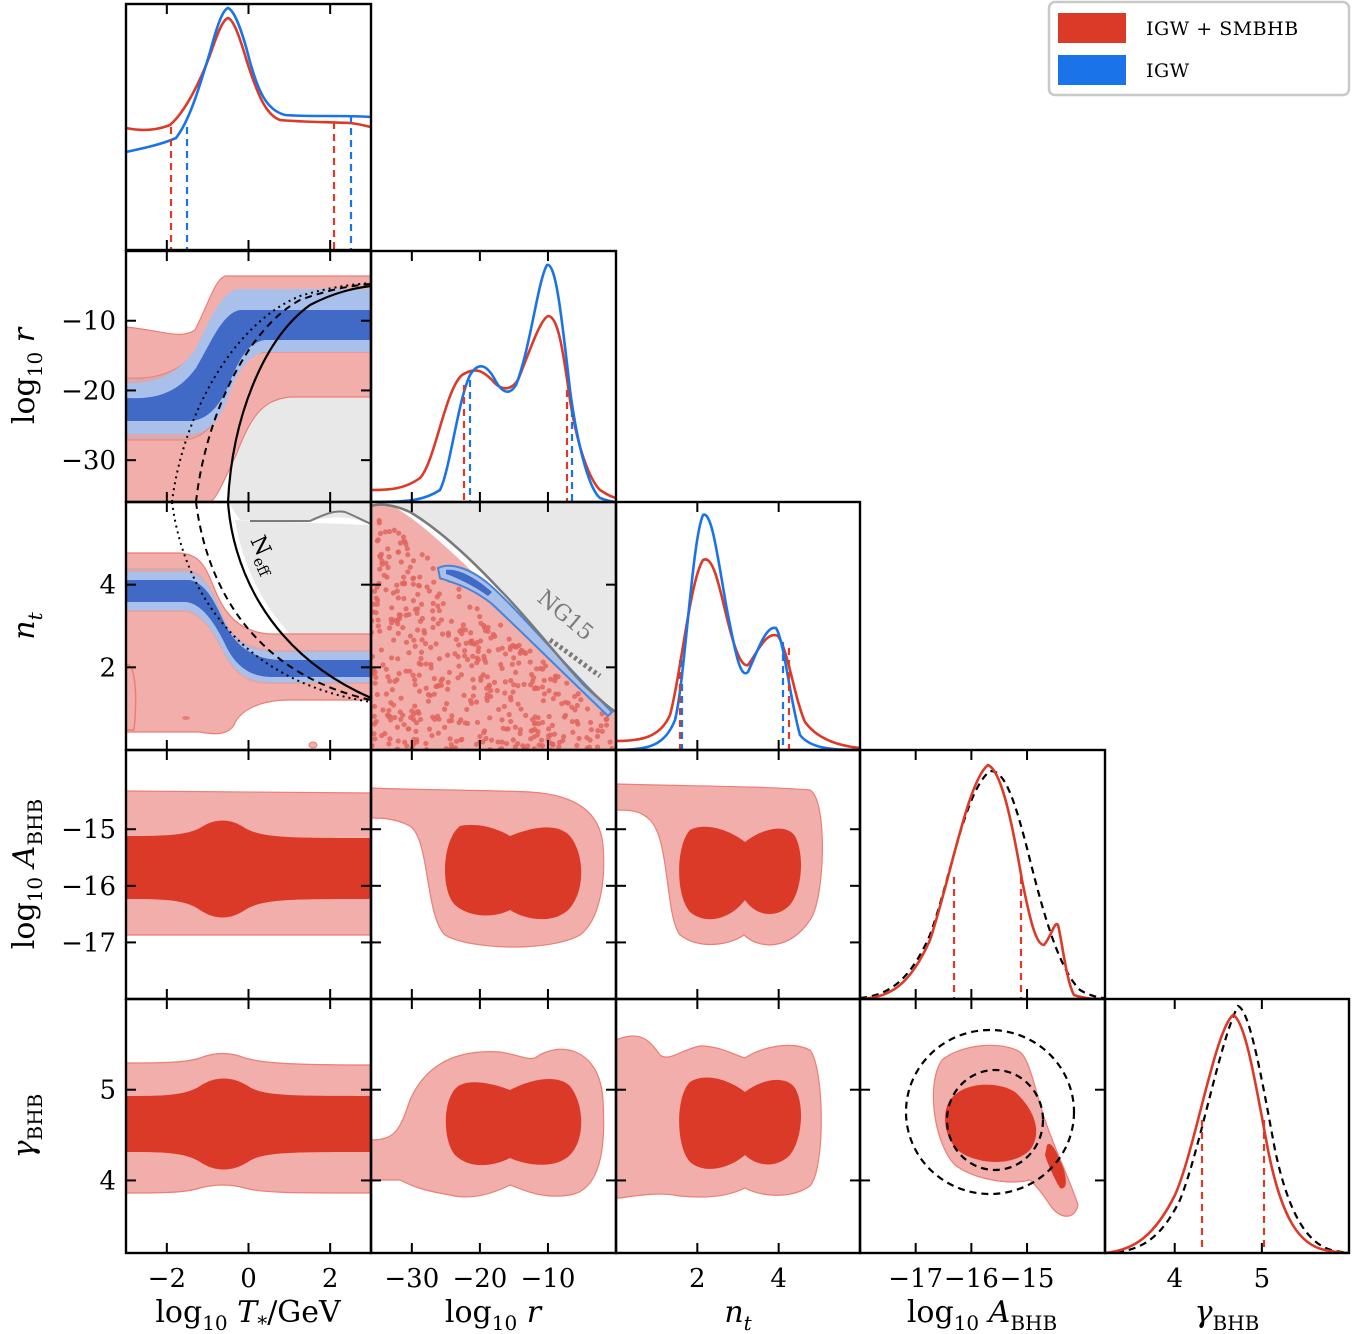  What do you see at coordinates (1199, 48) in the screenshot?
I see `legend: IGW + SMBHB IGW` at bounding box center [1199, 48].